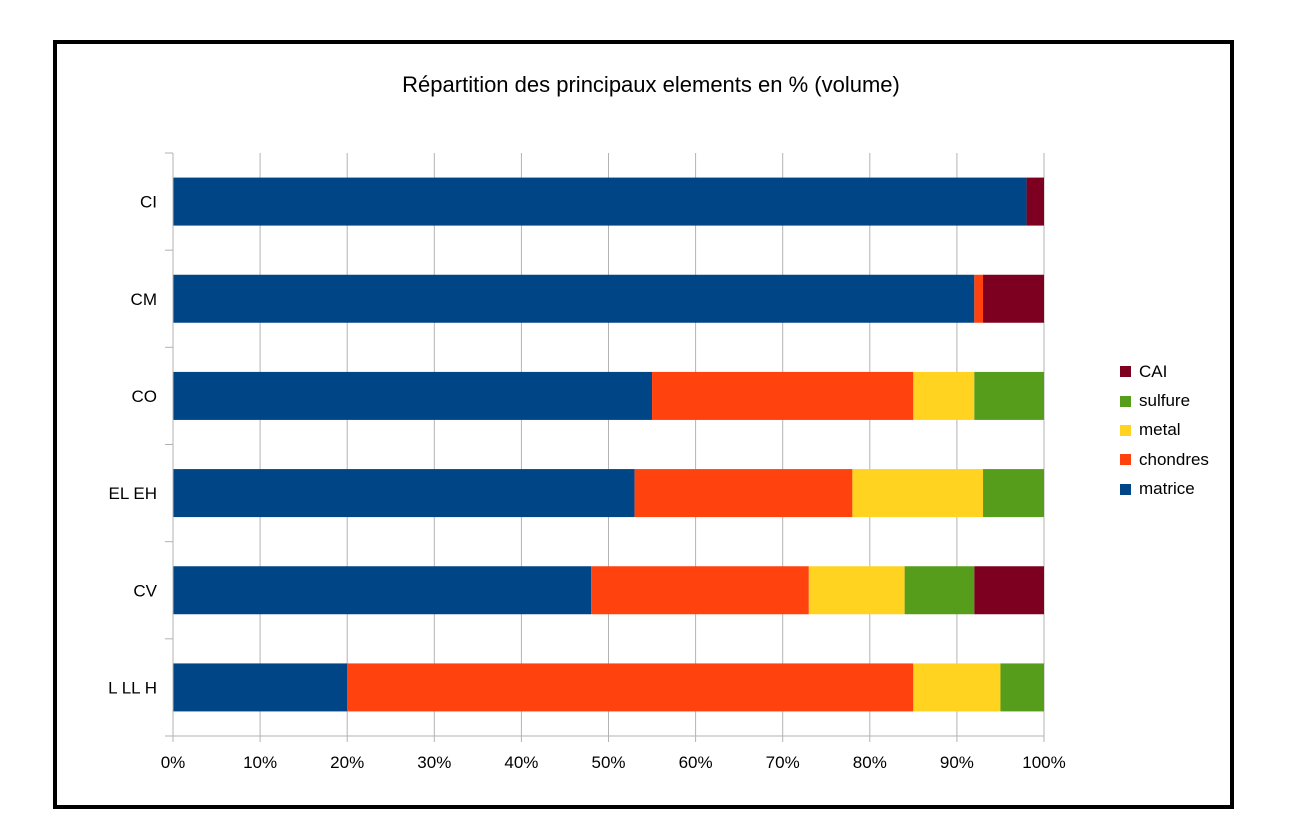 The height and width of the screenshot is (834, 1302). I want to click on legend-label: CAI, so click(1153, 371).